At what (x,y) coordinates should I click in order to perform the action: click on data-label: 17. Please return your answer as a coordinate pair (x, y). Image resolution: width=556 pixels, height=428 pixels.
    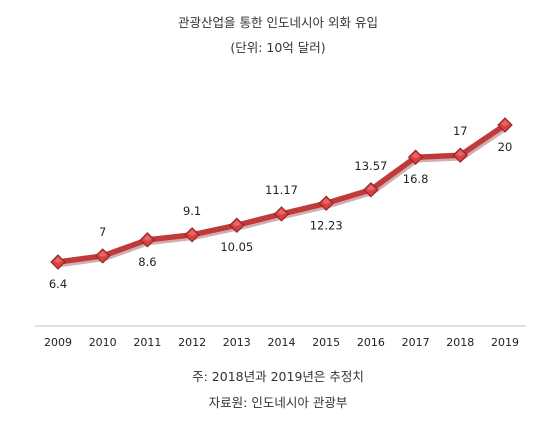
    Looking at the image, I should click on (460, 131).